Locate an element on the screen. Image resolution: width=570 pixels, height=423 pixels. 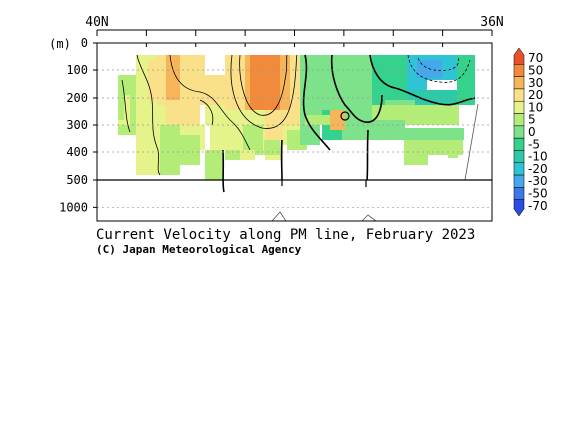
colorbar-label: 50 is located at coordinates (535, 70).